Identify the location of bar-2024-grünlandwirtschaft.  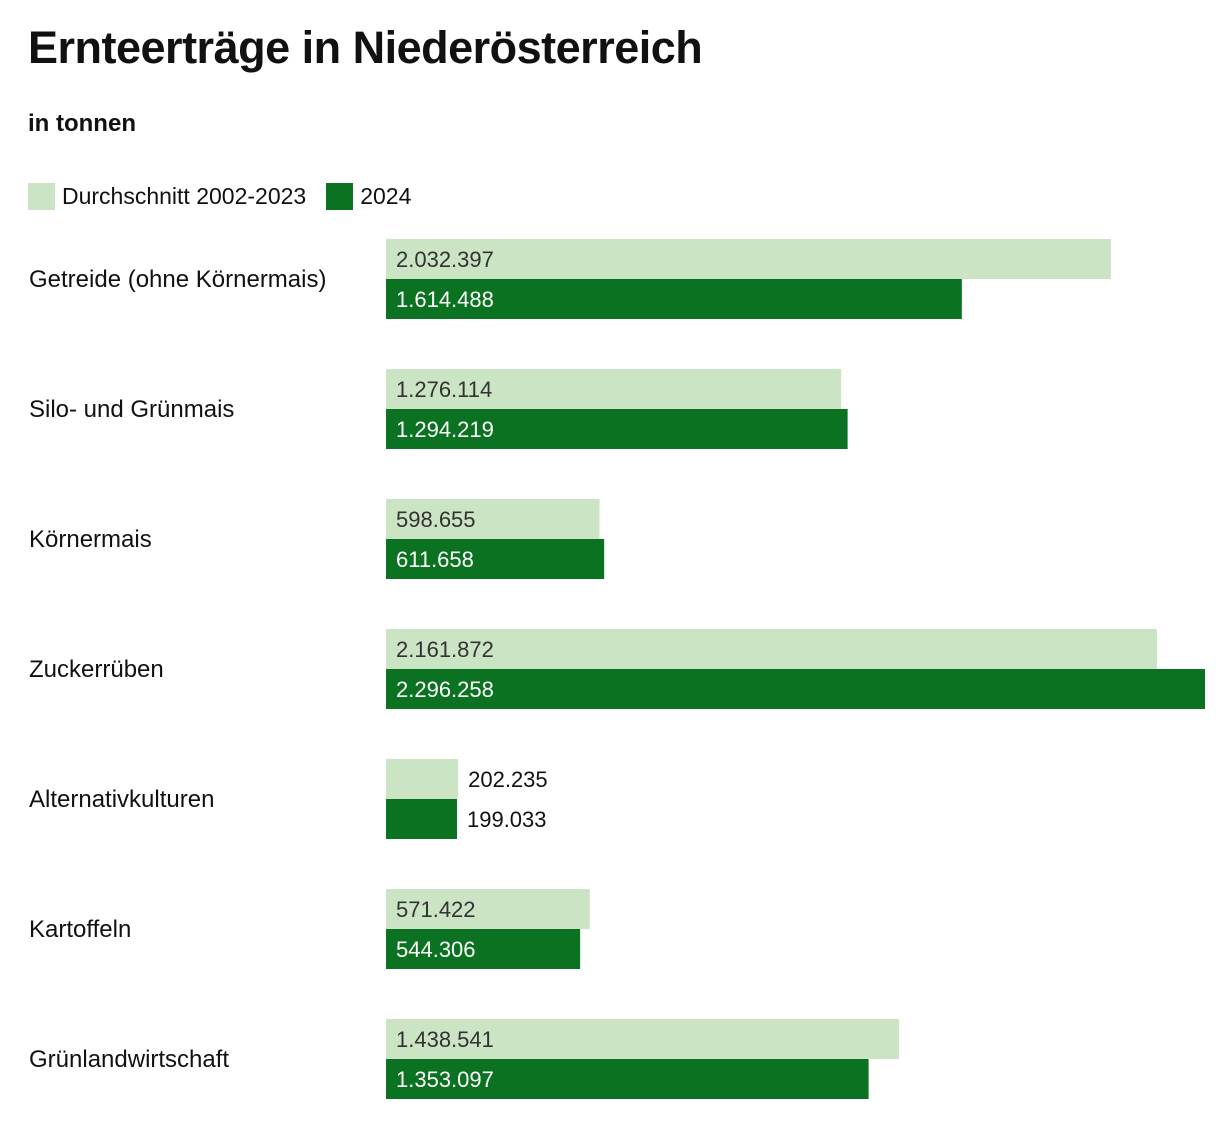
(627, 1079).